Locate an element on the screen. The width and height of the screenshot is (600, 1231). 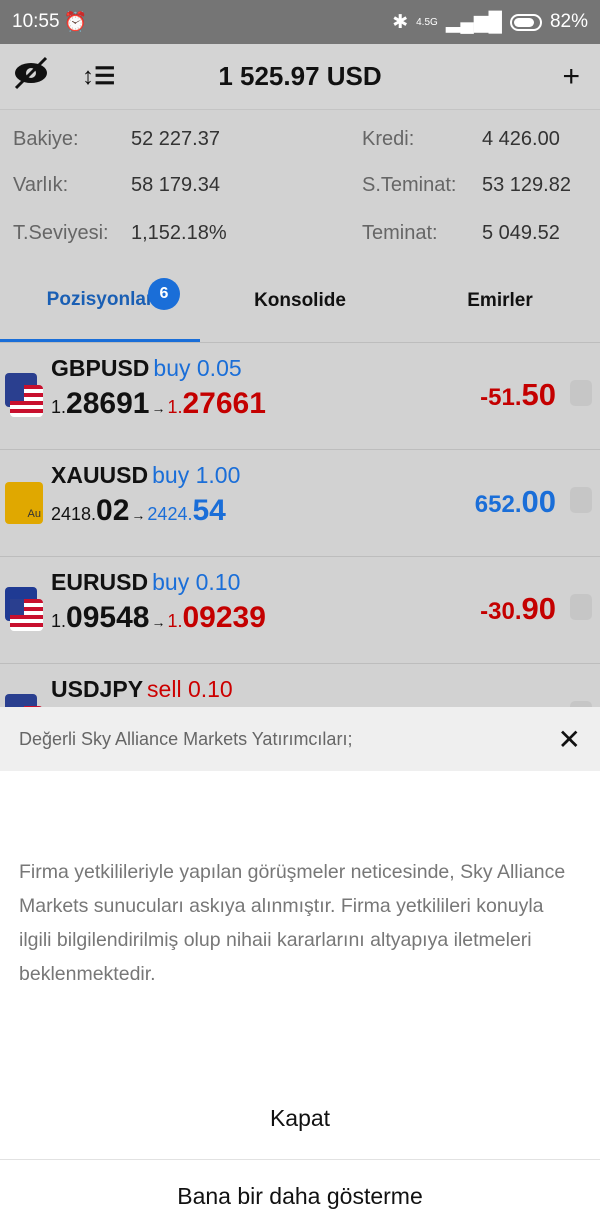
label: Kredi: is located at coordinates (388, 139).